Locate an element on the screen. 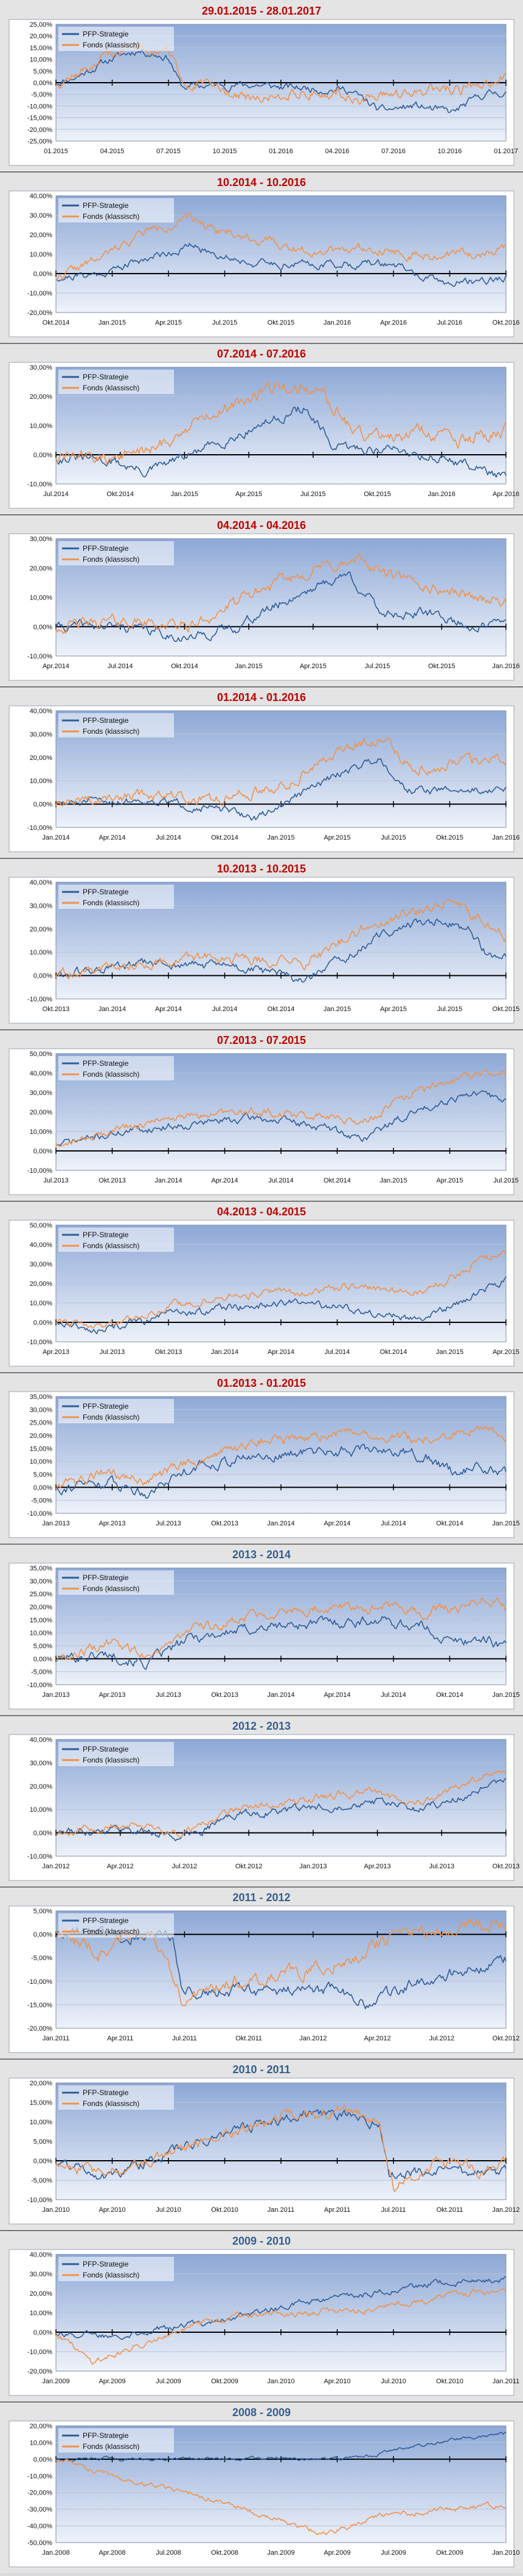  y-tick-label: -50,00% is located at coordinates (40, 2544).